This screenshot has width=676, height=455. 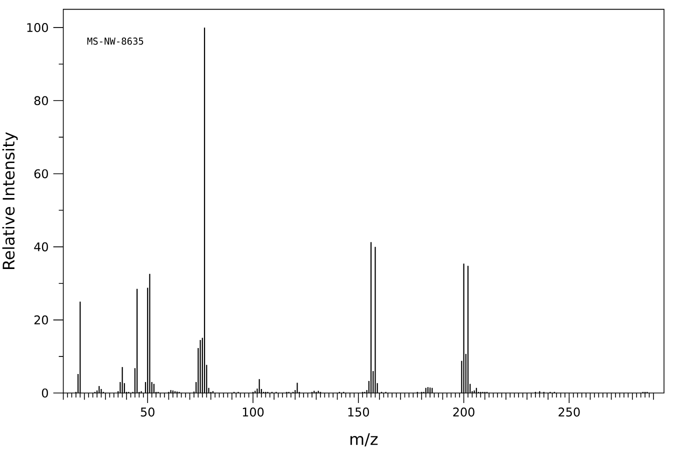 I want to click on y-tick-label: 80, so click(x=41, y=101).